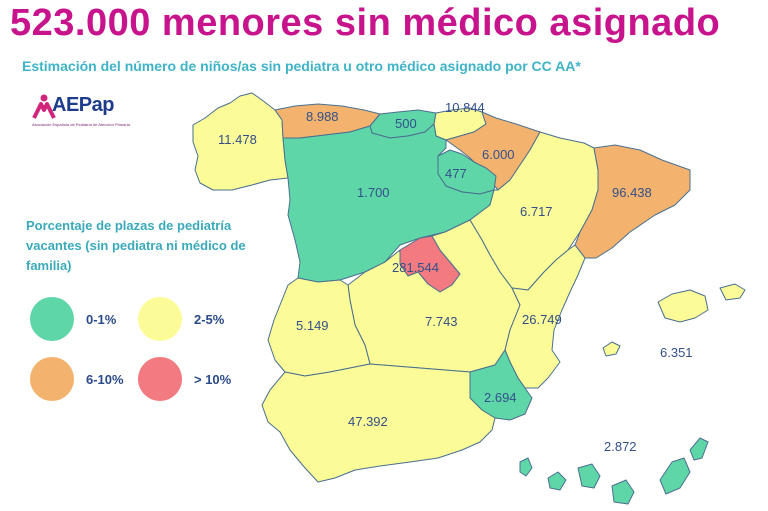  What do you see at coordinates (83, 105) in the screenshot?
I see `logo-name: AEPap` at bounding box center [83, 105].